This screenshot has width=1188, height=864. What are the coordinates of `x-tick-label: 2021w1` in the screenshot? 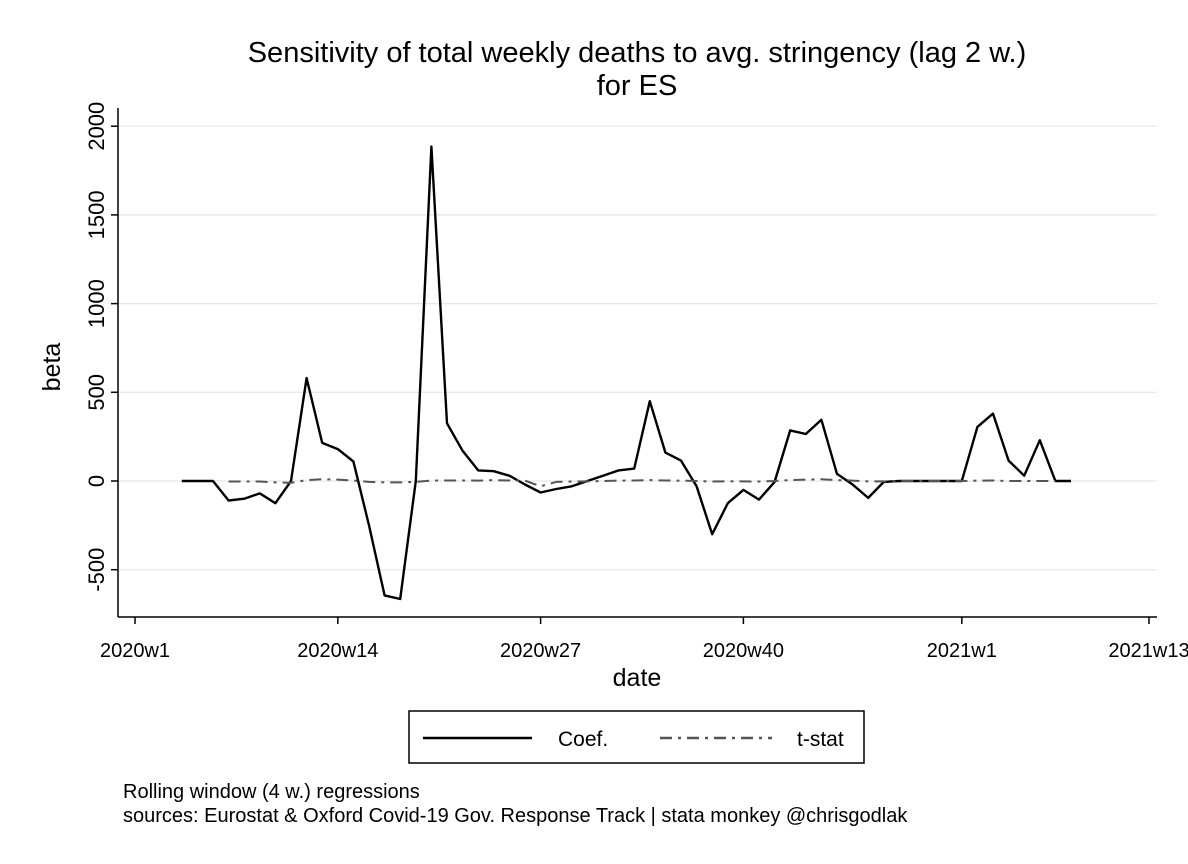 It's located at (962, 651).